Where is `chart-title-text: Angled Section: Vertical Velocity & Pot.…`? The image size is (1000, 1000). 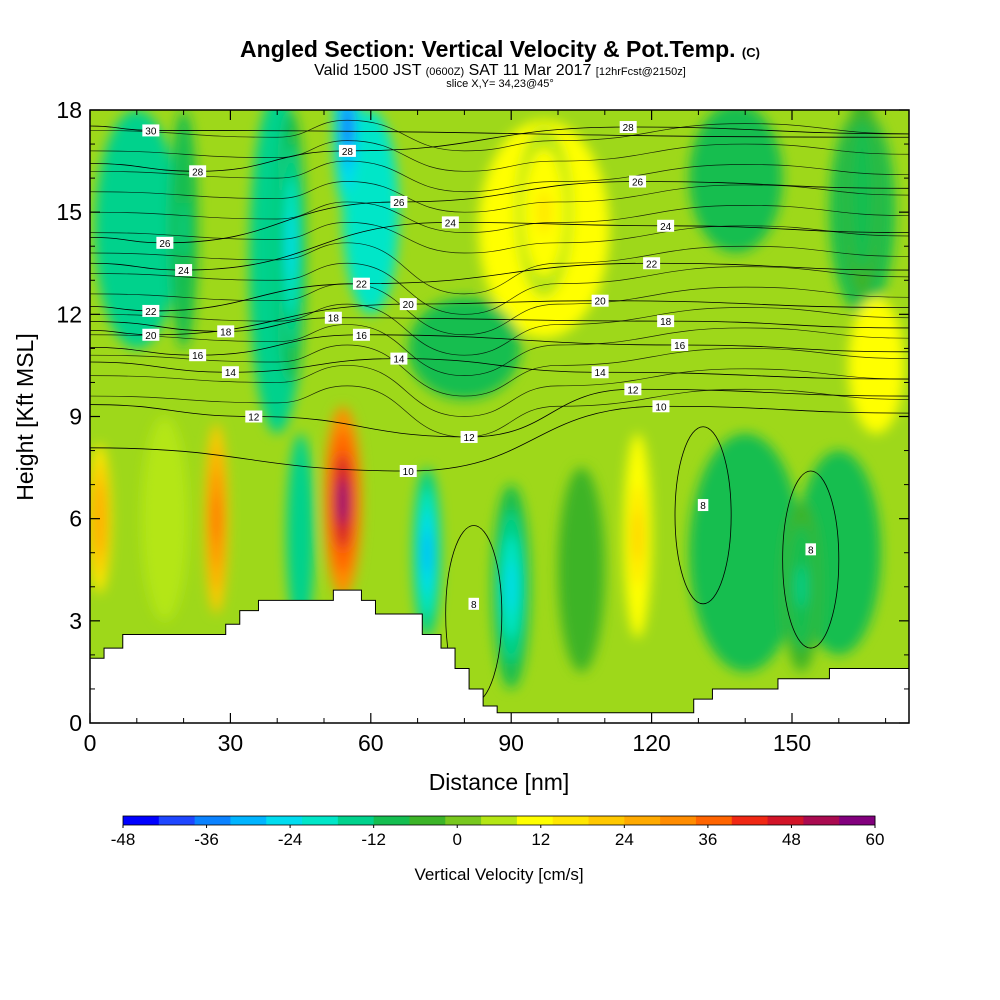
chart-title-text: Angled Section: Vertical Velocity & Pot.… is located at coordinates (488, 49).